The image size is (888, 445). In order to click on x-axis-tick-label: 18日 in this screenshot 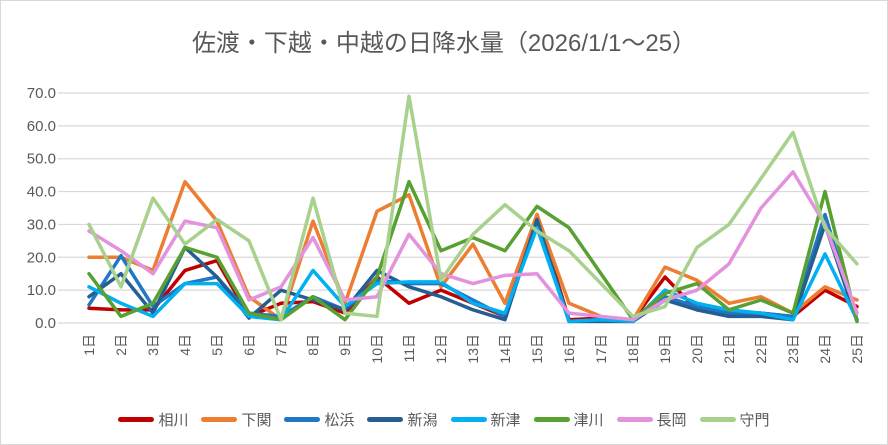, I will do `click(633, 349)`.